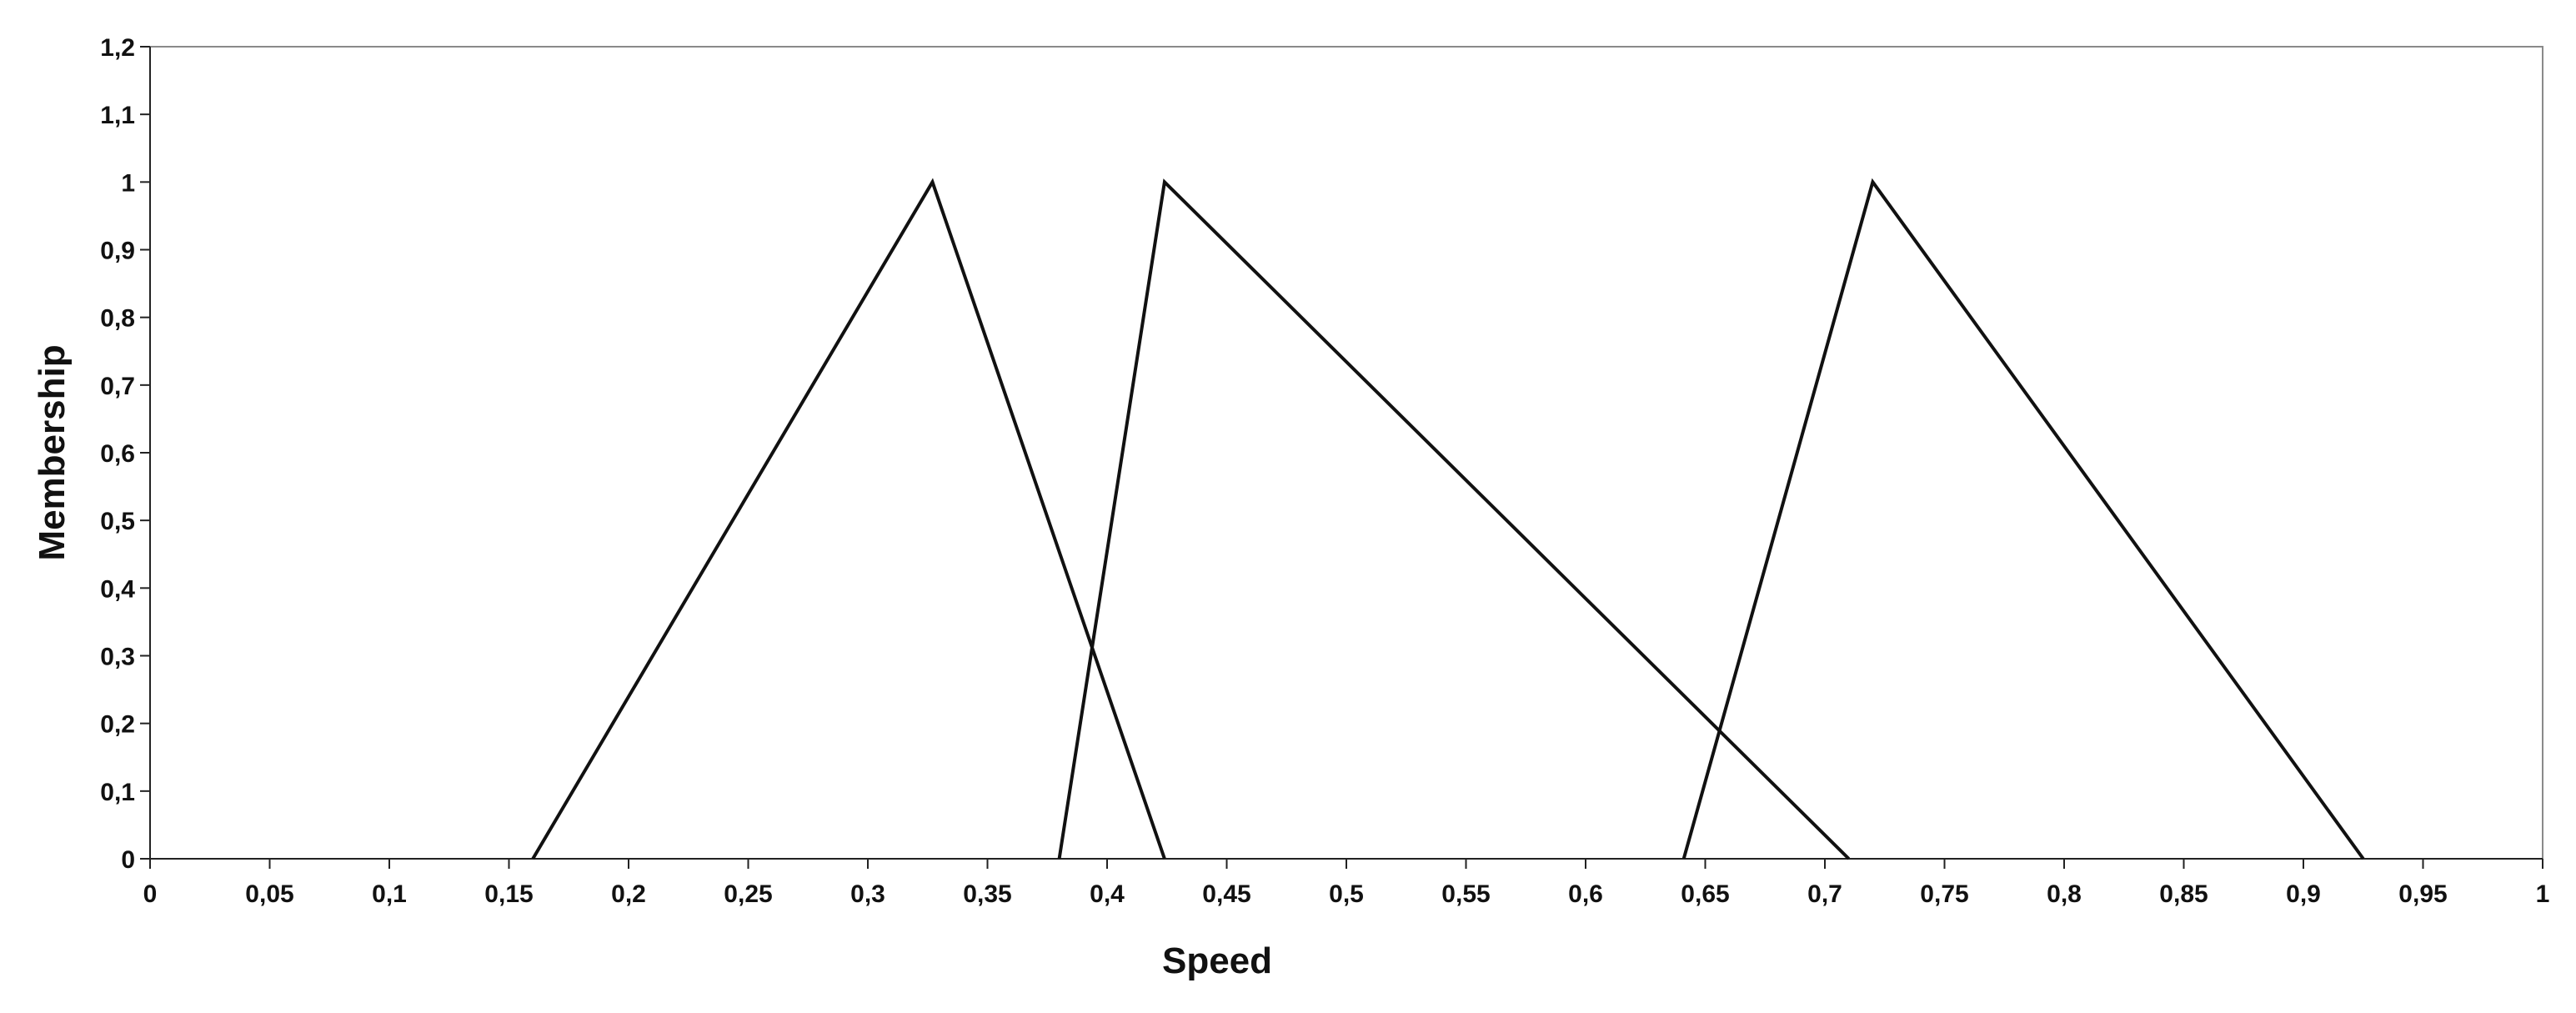  I want to click on y-axis-ticks: 0 0,1 0,2 0,3 0,4 0,5 0,6 0,7 0,8 0,9 1 1,1 1,2, so click(125, 454).